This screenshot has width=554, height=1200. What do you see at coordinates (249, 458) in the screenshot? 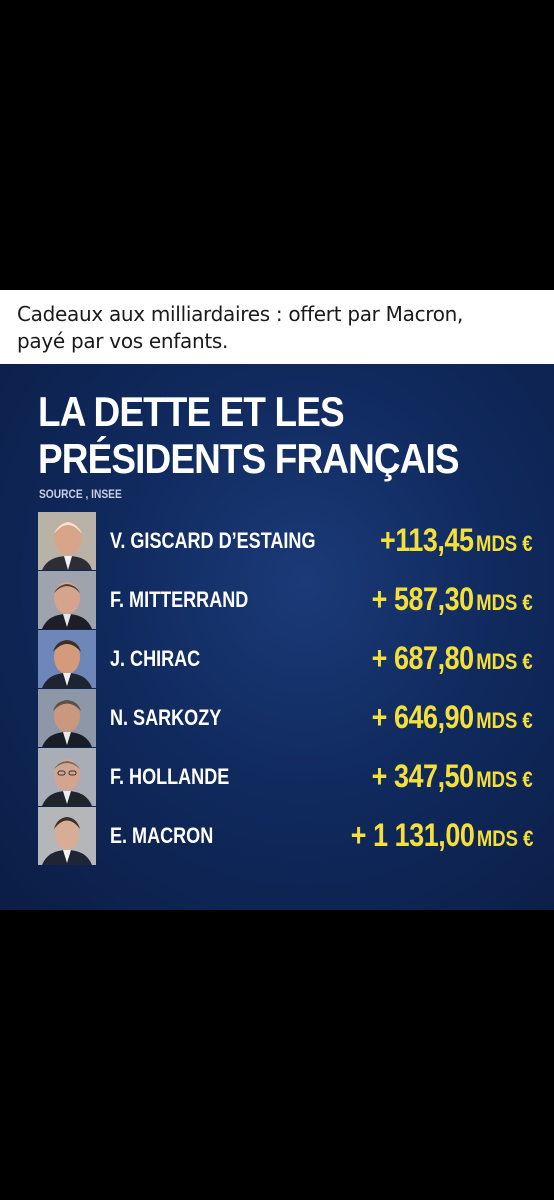
I see `title-line-2: PRÉSIDENTS FRANÇAIS` at bounding box center [249, 458].